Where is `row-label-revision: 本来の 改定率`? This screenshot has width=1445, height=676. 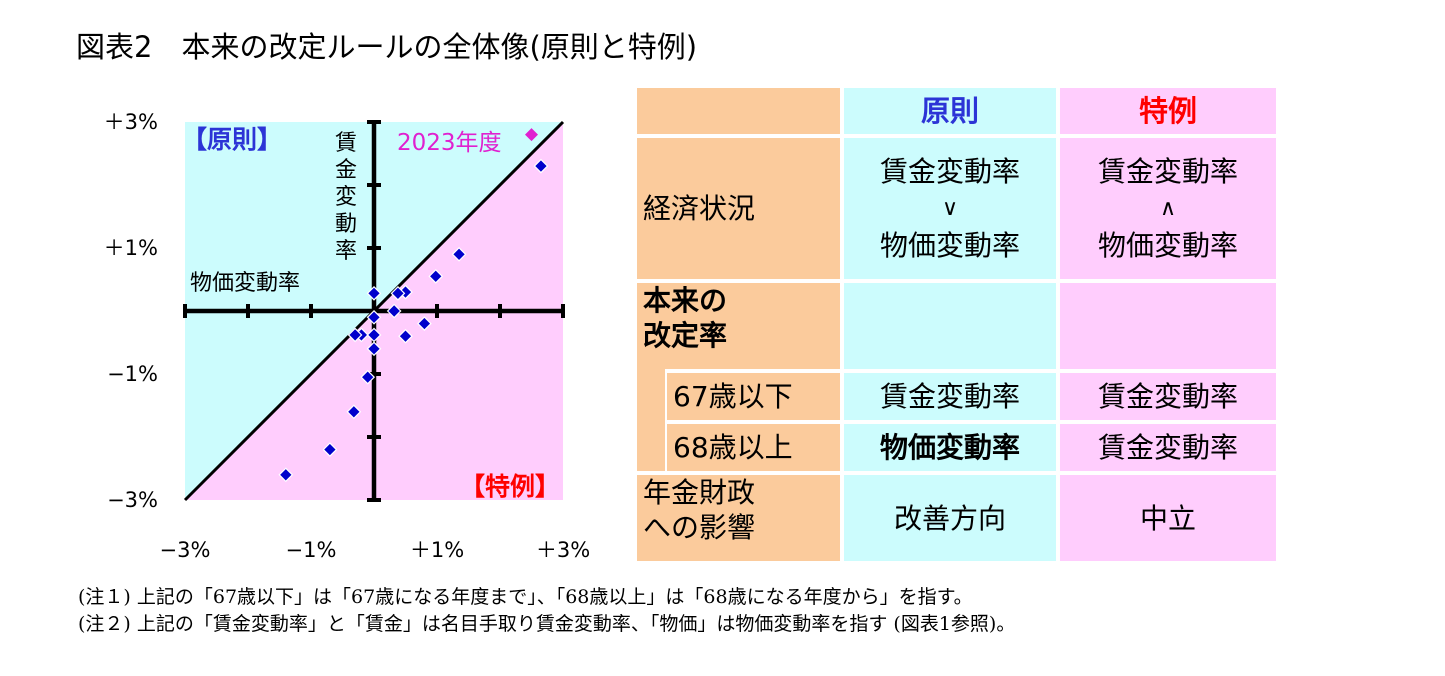 row-label-revision: 本来の 改定率 is located at coordinates (738, 326).